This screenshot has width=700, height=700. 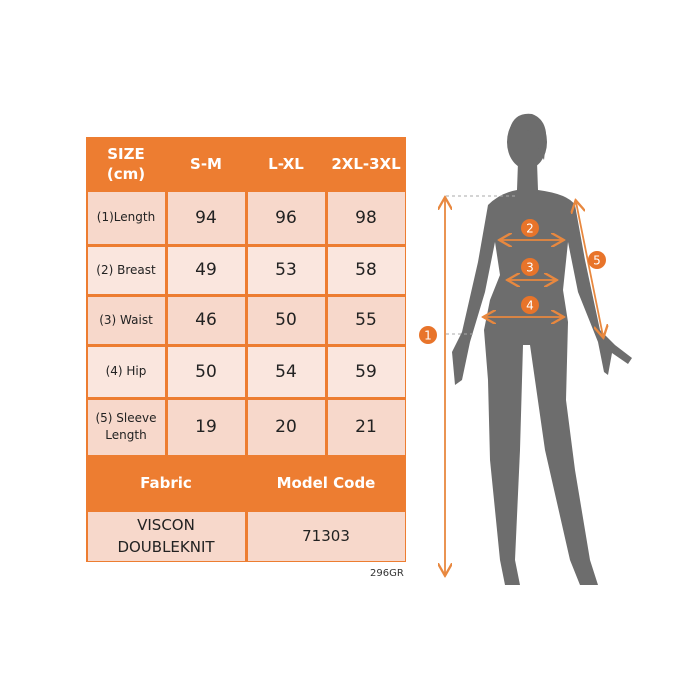 I want to click on header-cell: L-XL, so click(x=286, y=163).